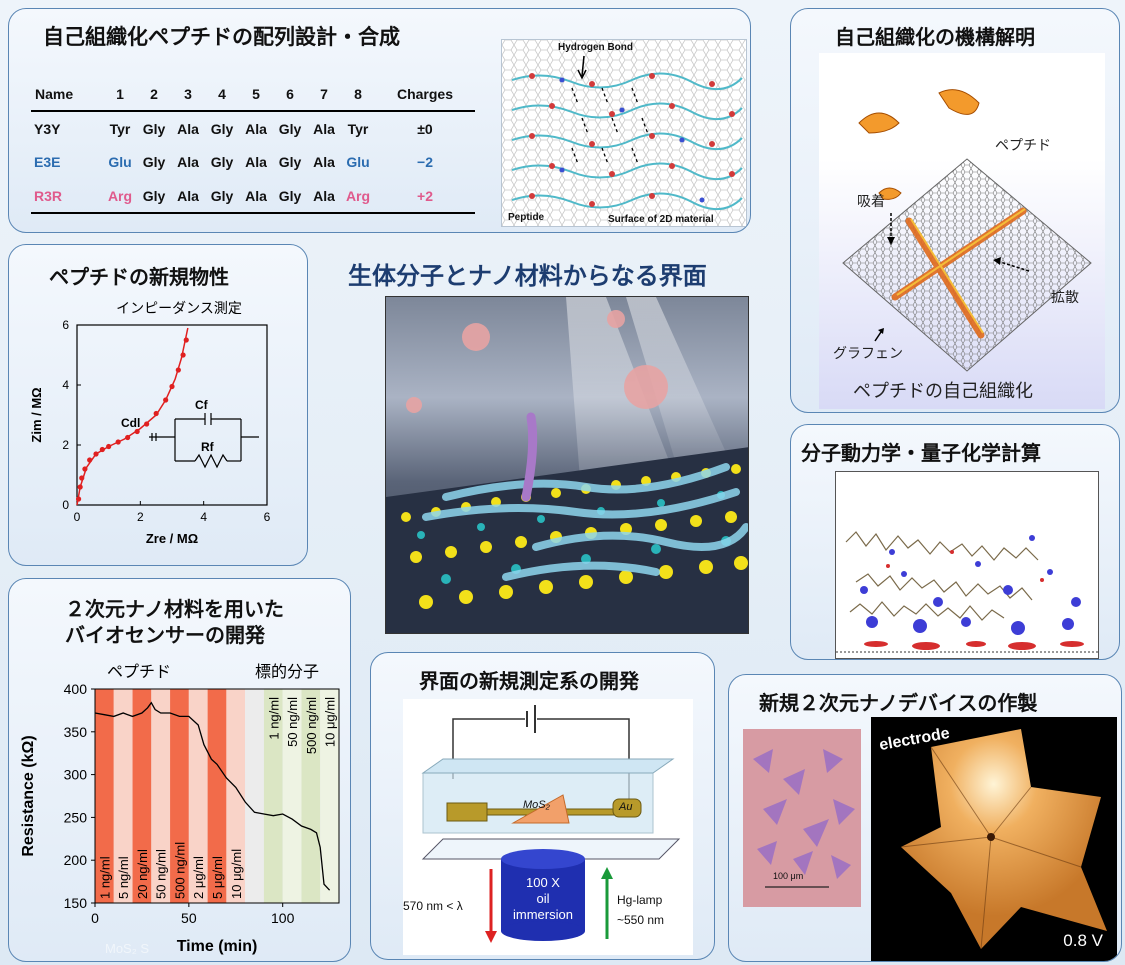  I want to click on band-label: 1 ng/ml, so click(273, 718).